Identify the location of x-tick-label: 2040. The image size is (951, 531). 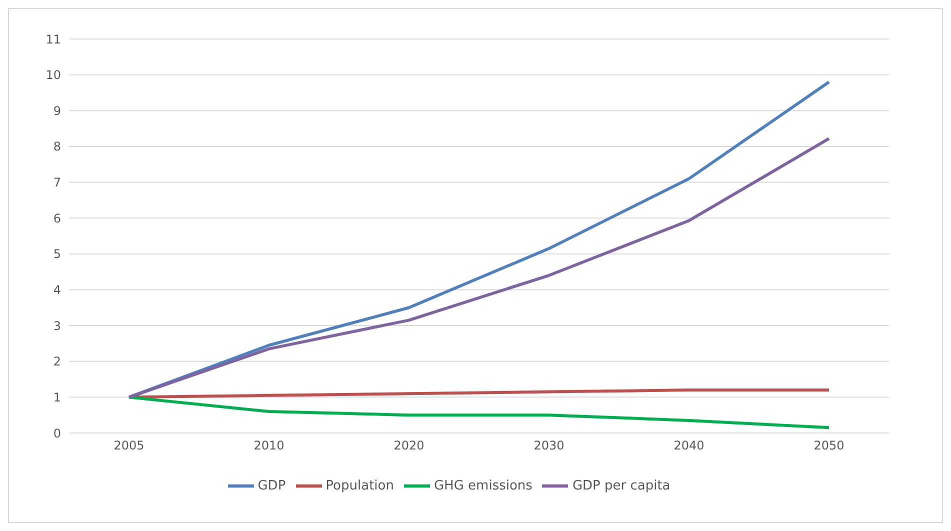
(689, 445).